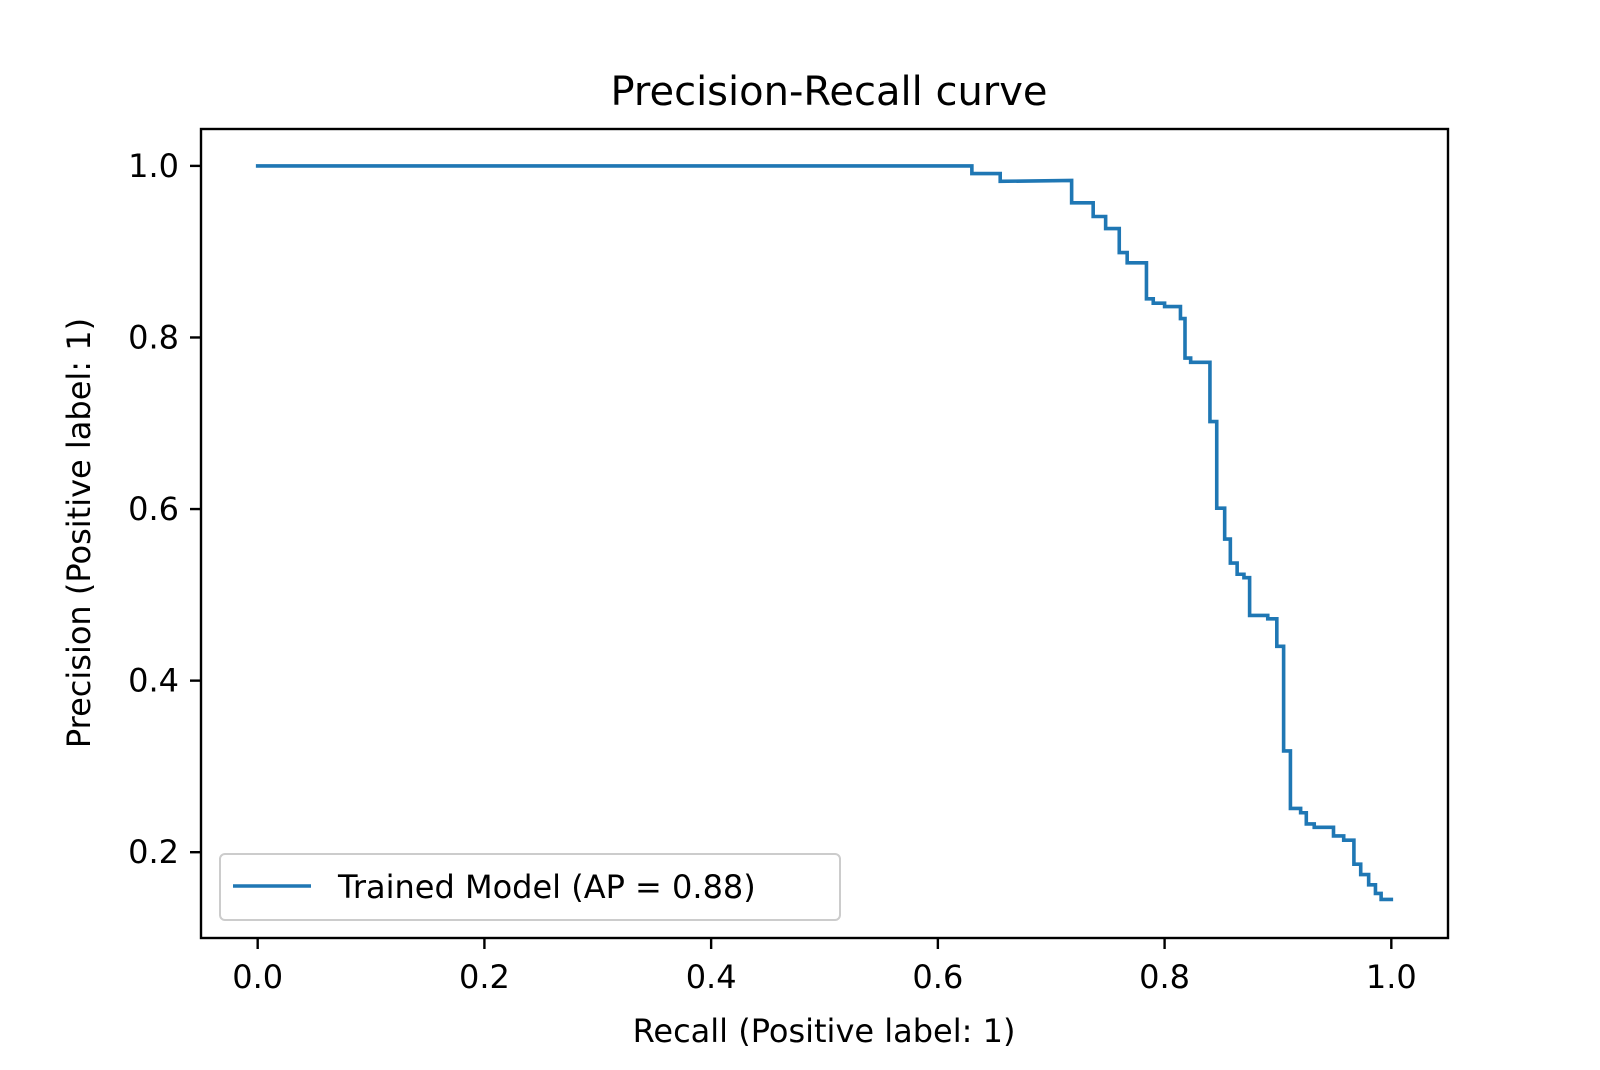  Describe the element at coordinates (257, 977) in the screenshot. I see `x-tick-label: 0.0` at that location.